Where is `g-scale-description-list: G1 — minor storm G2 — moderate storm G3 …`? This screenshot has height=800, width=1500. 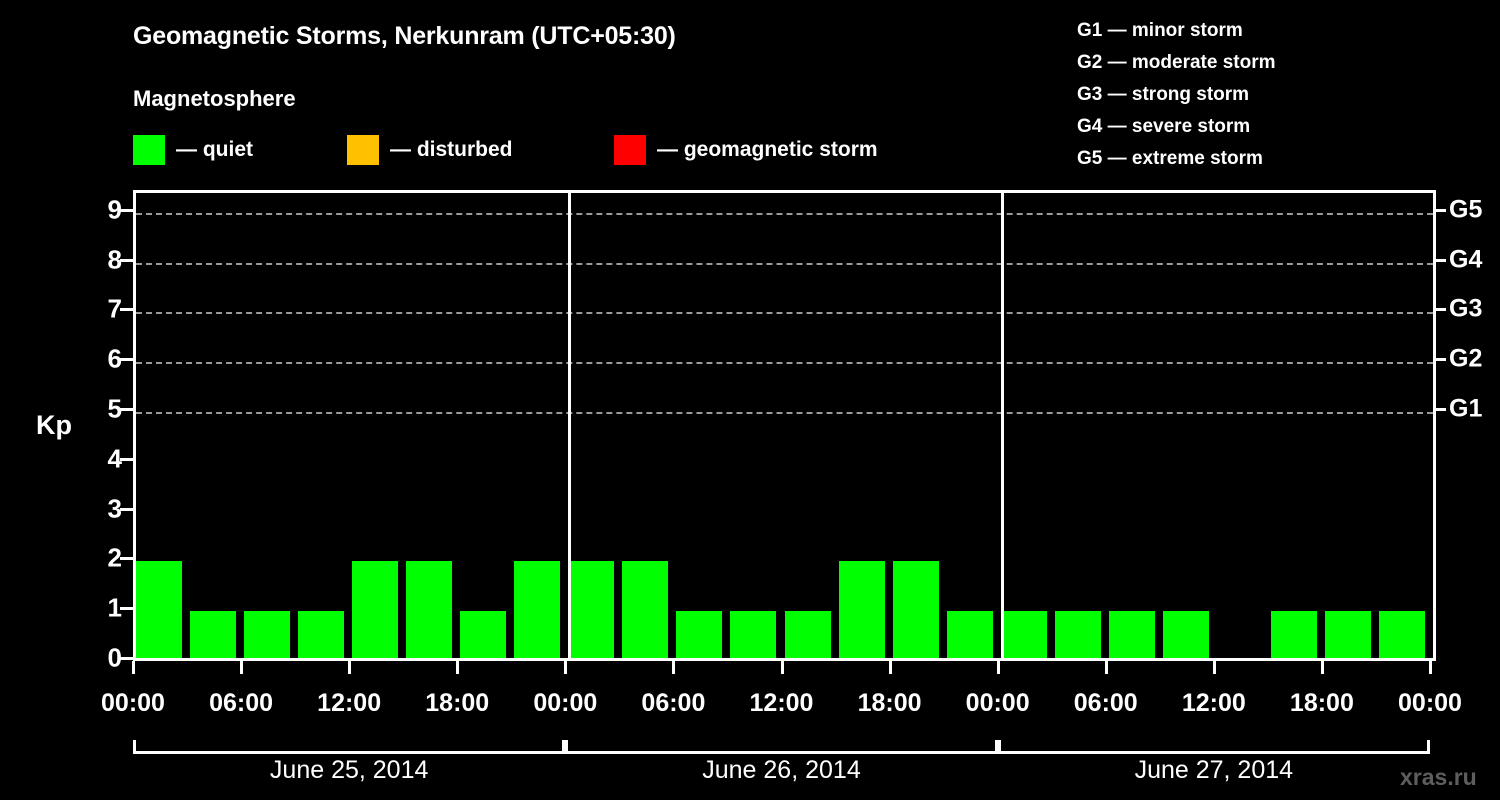 g-scale-description-list: G1 — minor storm G2 — moderate storm G3 … is located at coordinates (1176, 95).